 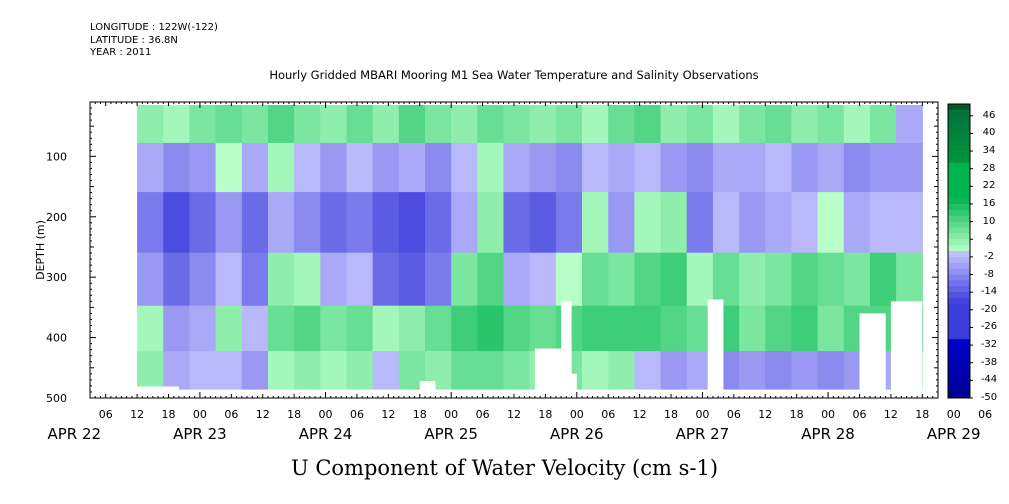 What do you see at coordinates (56, 156) in the screenshot?
I see `y-tick-label: 100` at bounding box center [56, 156].